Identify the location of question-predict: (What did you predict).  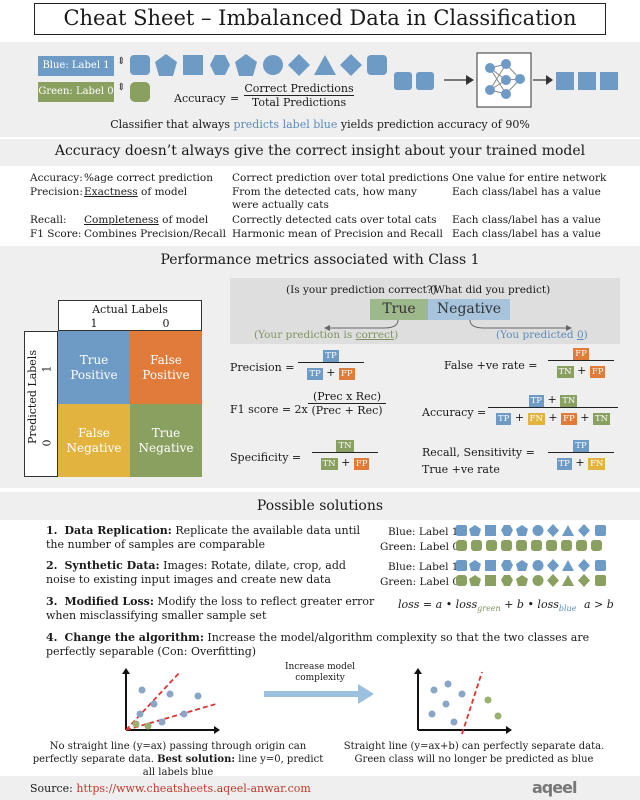
(490, 290).